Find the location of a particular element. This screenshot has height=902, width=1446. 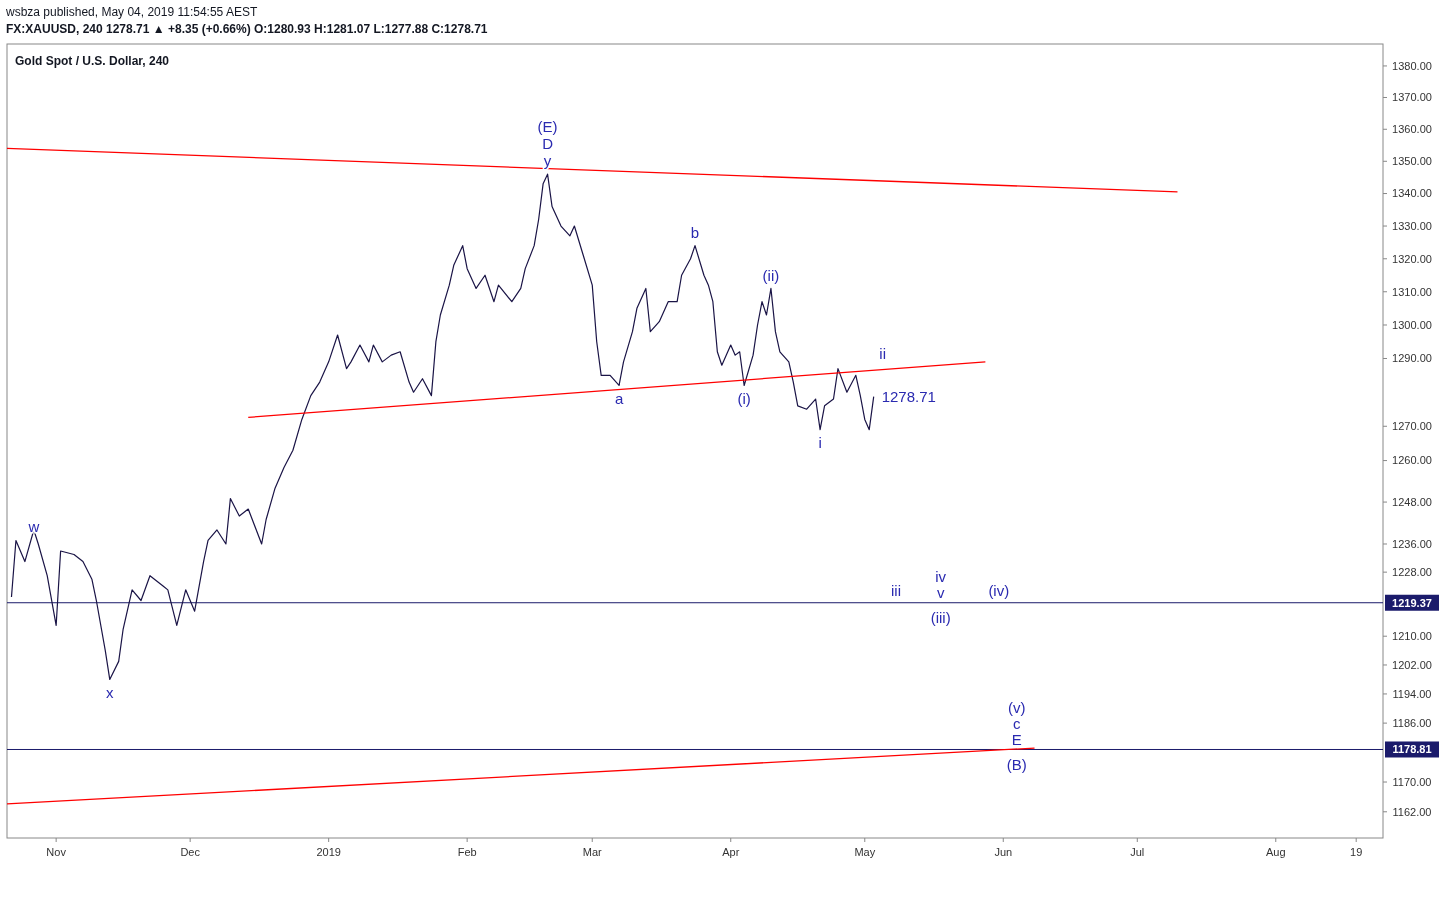

annotation: iii is located at coordinates (896, 590).